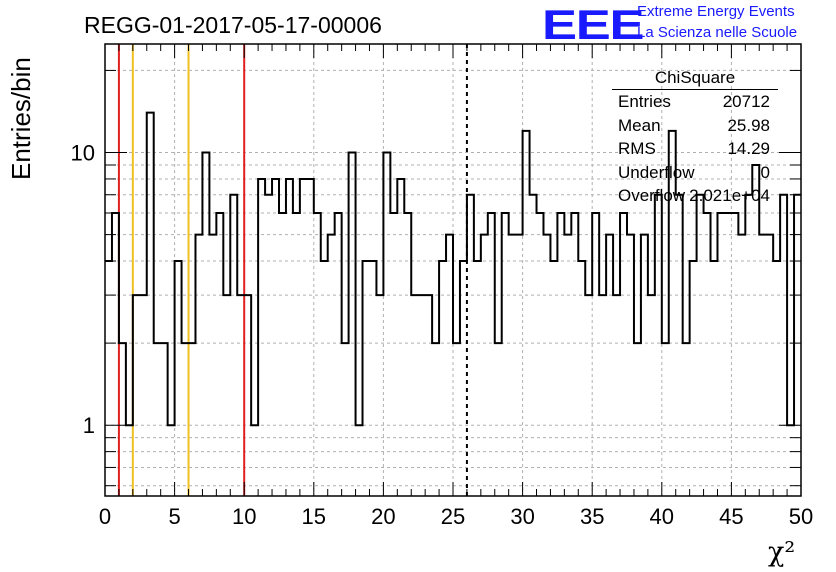 The height and width of the screenshot is (572, 836). Describe the element at coordinates (695, 79) in the screenshot. I see `stats-title: ChiSquare` at that location.